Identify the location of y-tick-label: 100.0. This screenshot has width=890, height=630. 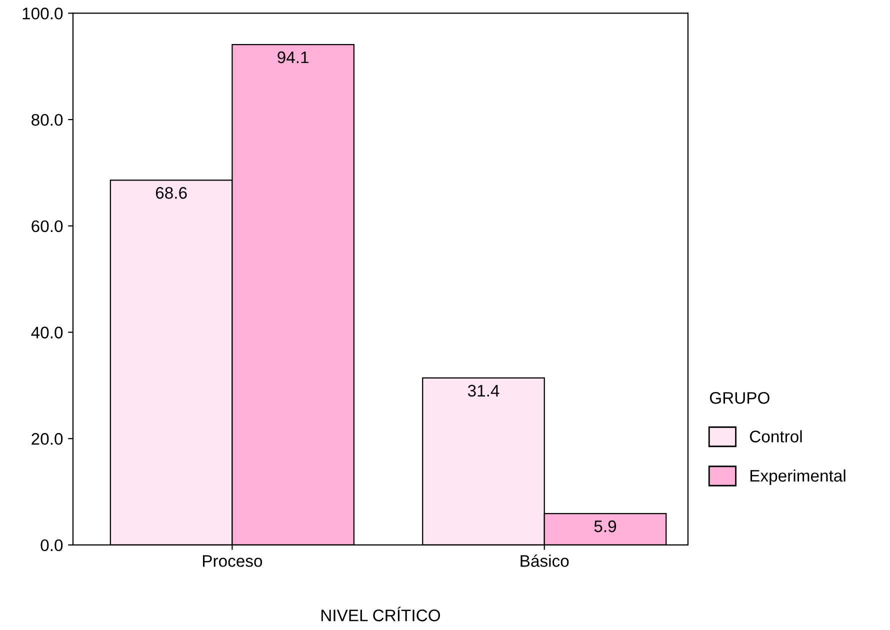
(42, 14).